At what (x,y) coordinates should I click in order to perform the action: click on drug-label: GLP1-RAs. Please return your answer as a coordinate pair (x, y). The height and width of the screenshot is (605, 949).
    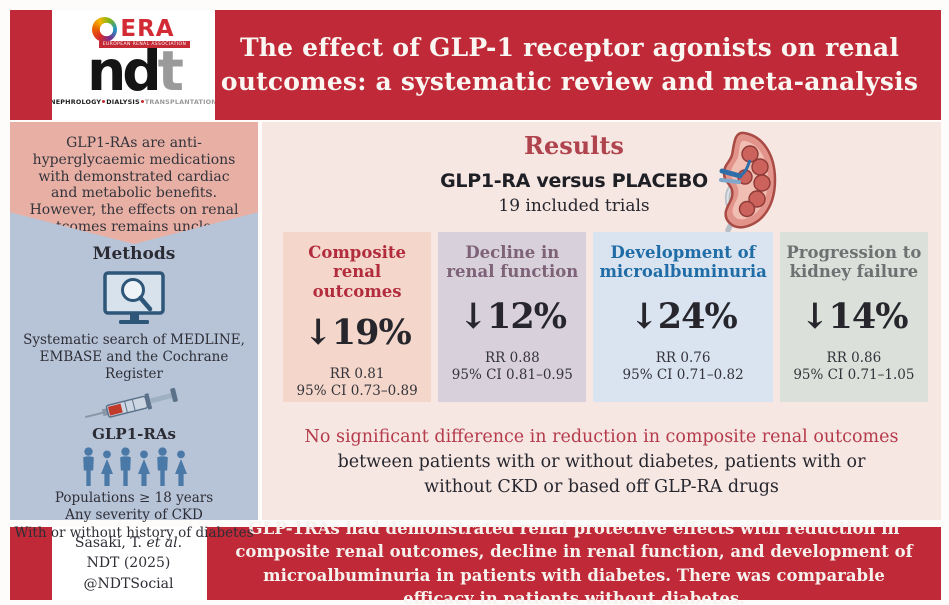
    Looking at the image, I should click on (134, 433).